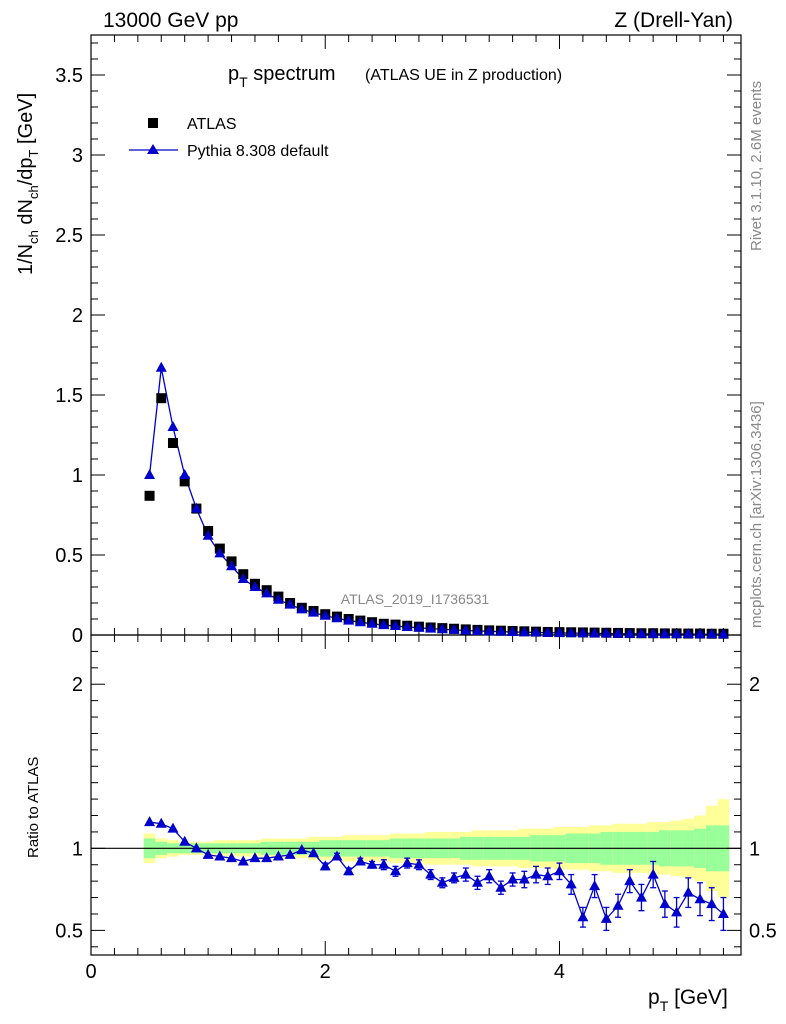 This screenshot has width=786, height=1024. I want to click on chart-title: pT spectrum, so click(282, 76).